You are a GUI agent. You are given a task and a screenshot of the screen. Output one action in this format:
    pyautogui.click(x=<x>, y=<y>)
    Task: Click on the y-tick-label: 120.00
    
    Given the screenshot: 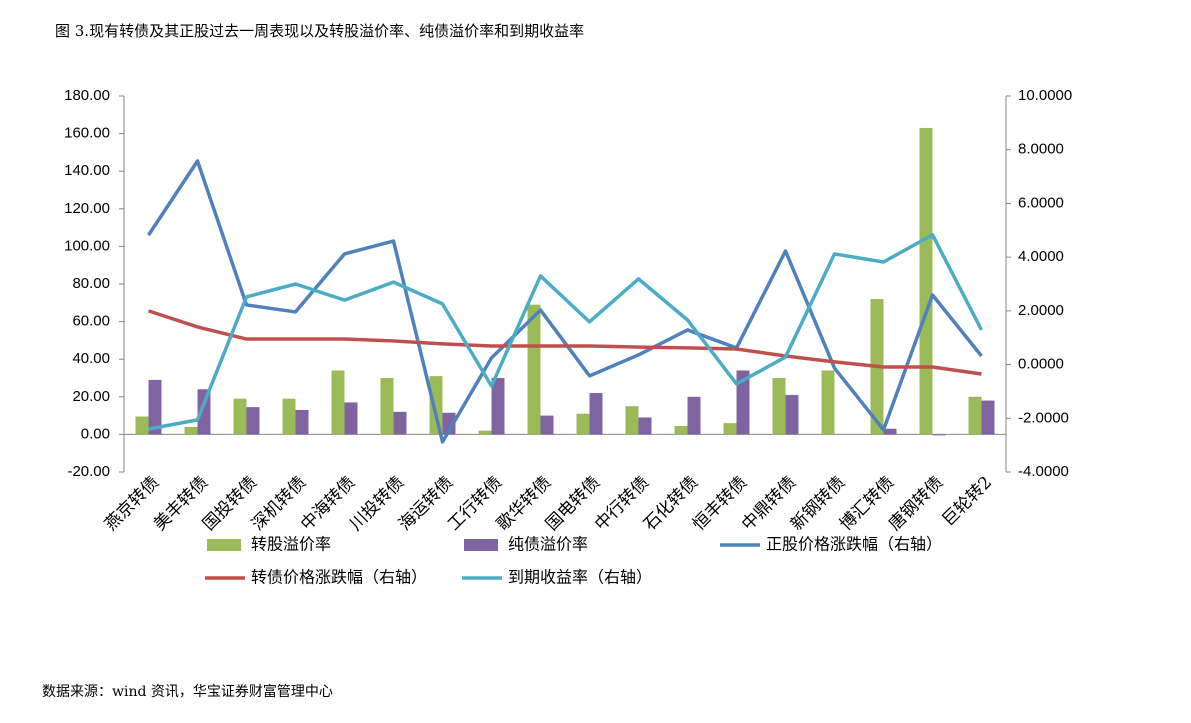 What is the action you would take?
    pyautogui.click(x=87, y=208)
    